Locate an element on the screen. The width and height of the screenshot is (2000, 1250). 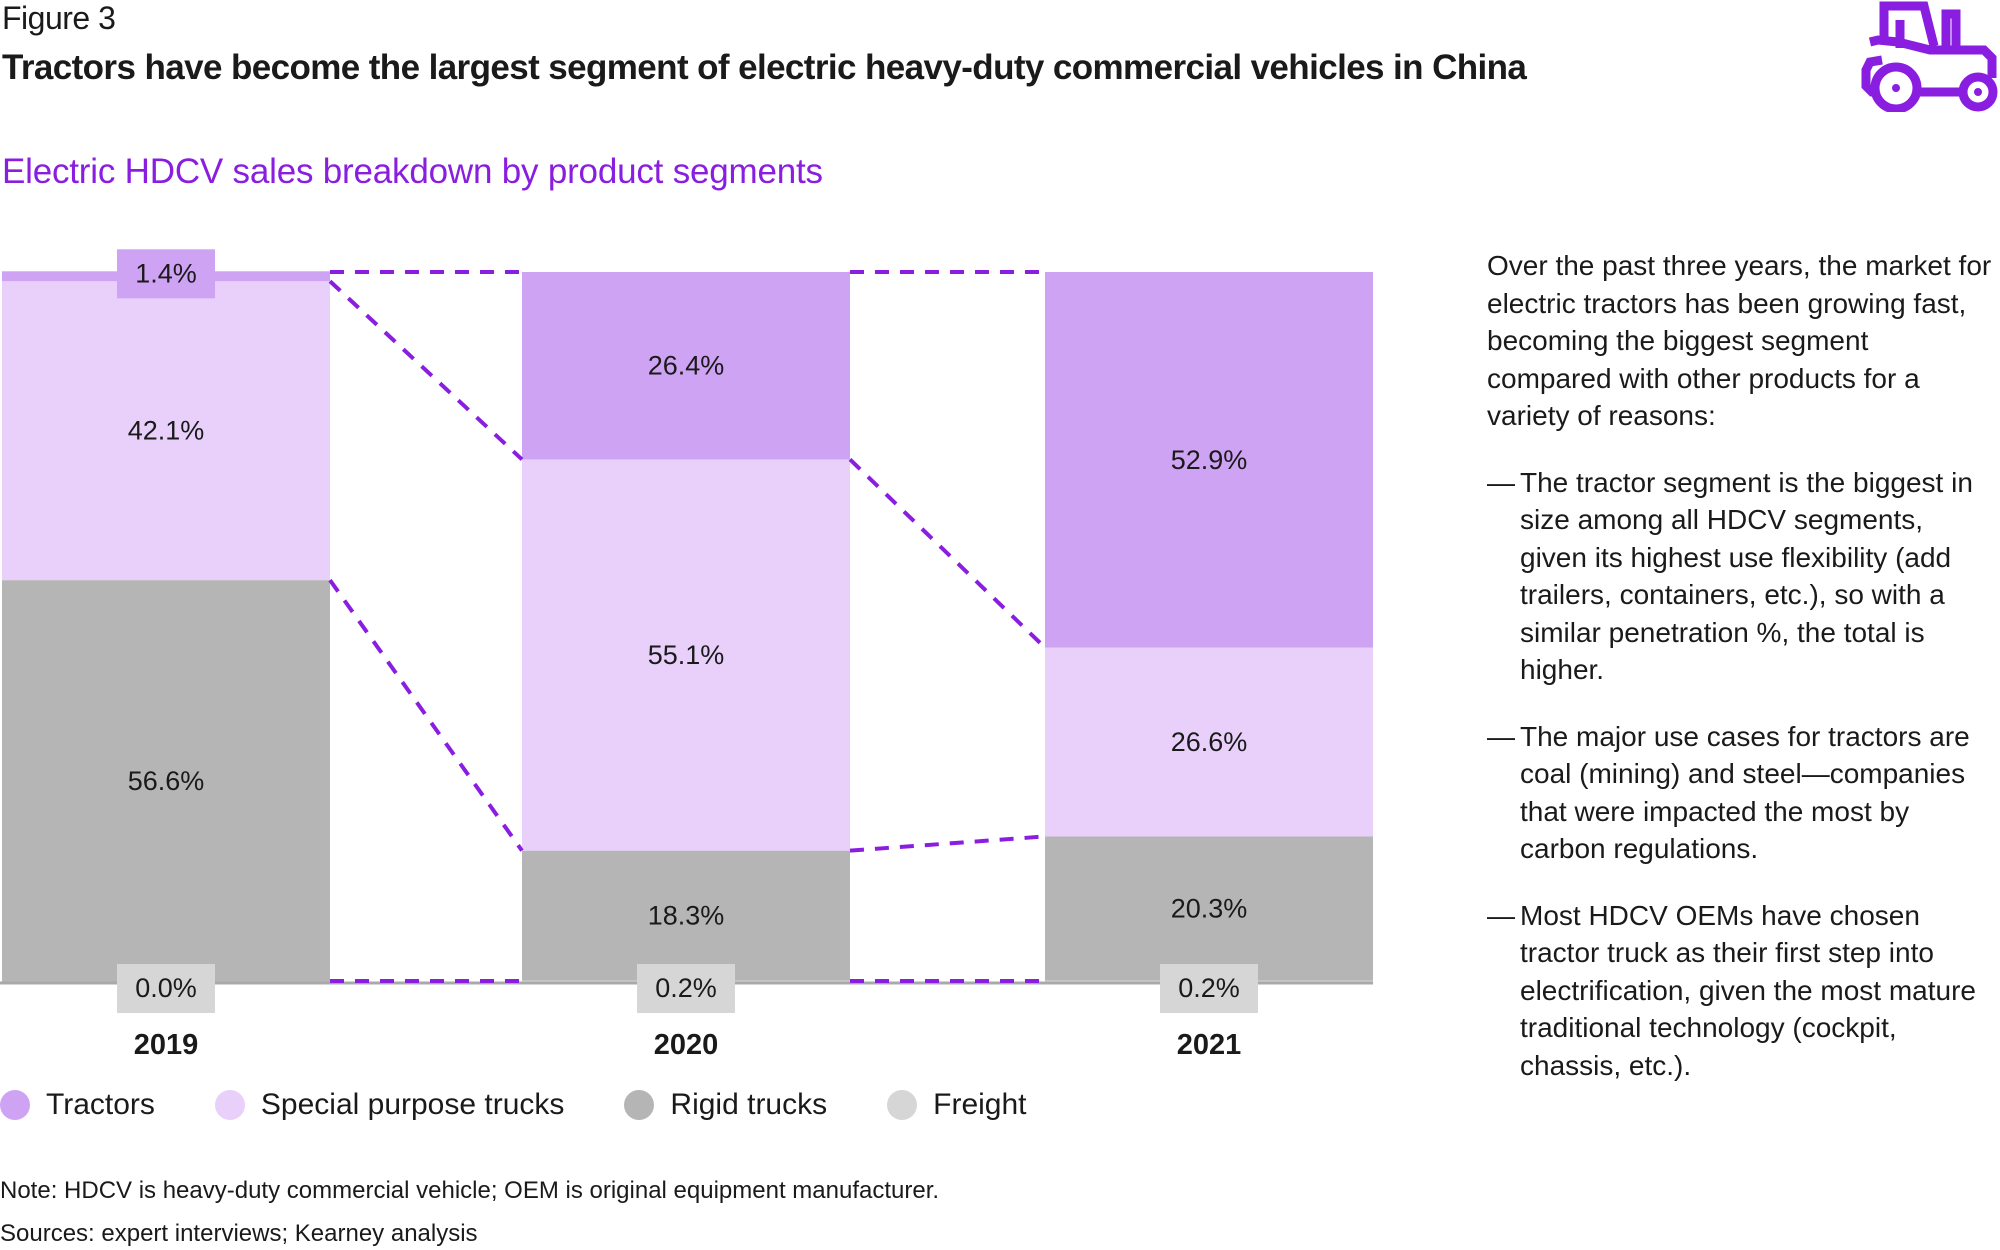
value-label: 52.9% is located at coordinates (1209, 460).